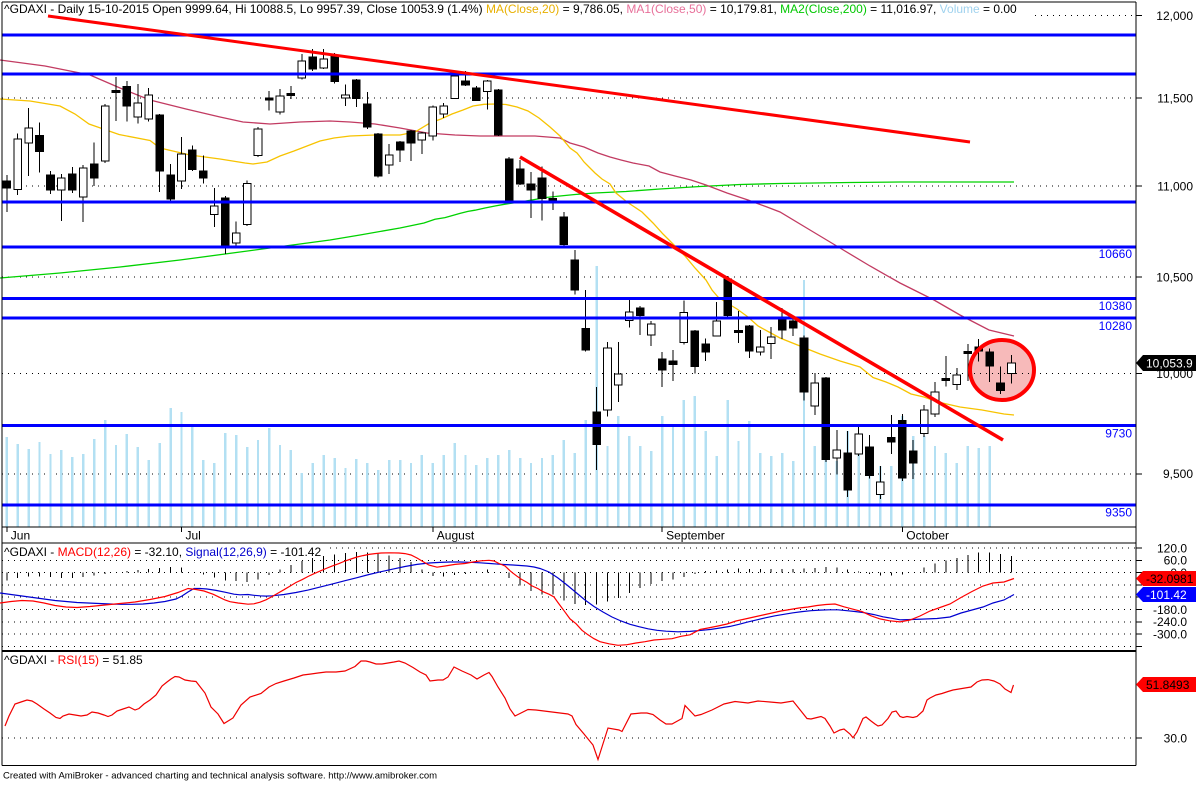  Describe the element at coordinates (1170, 579) in the screenshot. I see `svg-text: -32.0981` at that location.